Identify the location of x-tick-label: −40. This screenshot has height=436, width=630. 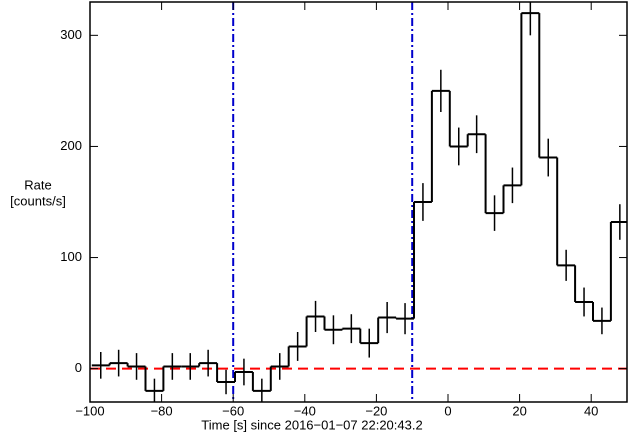
(305, 410).